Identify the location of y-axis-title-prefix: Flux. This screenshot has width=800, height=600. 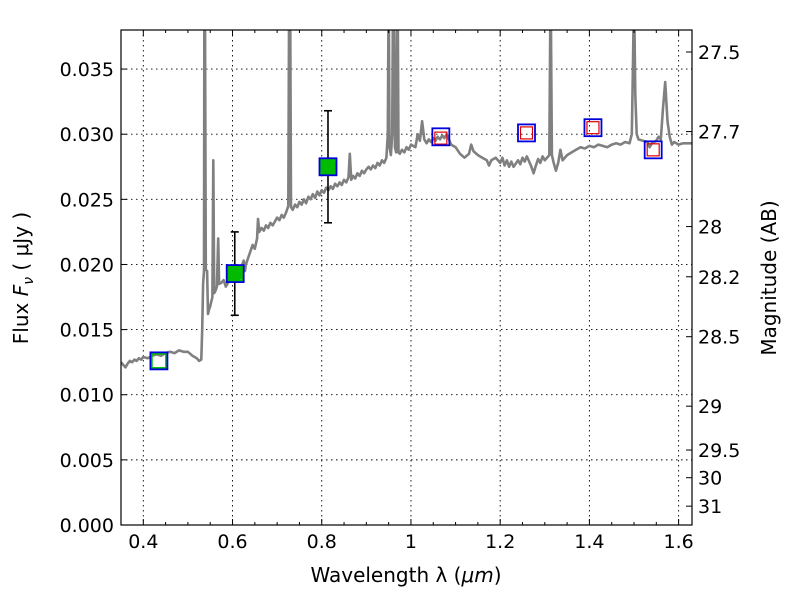
(21, 320).